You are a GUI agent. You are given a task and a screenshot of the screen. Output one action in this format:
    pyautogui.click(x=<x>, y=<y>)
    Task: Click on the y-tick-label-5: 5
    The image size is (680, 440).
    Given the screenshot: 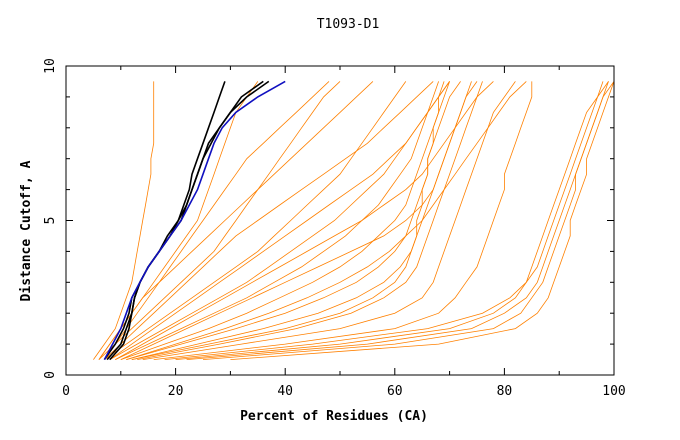 What is the action you would take?
    pyautogui.click(x=50, y=221)
    